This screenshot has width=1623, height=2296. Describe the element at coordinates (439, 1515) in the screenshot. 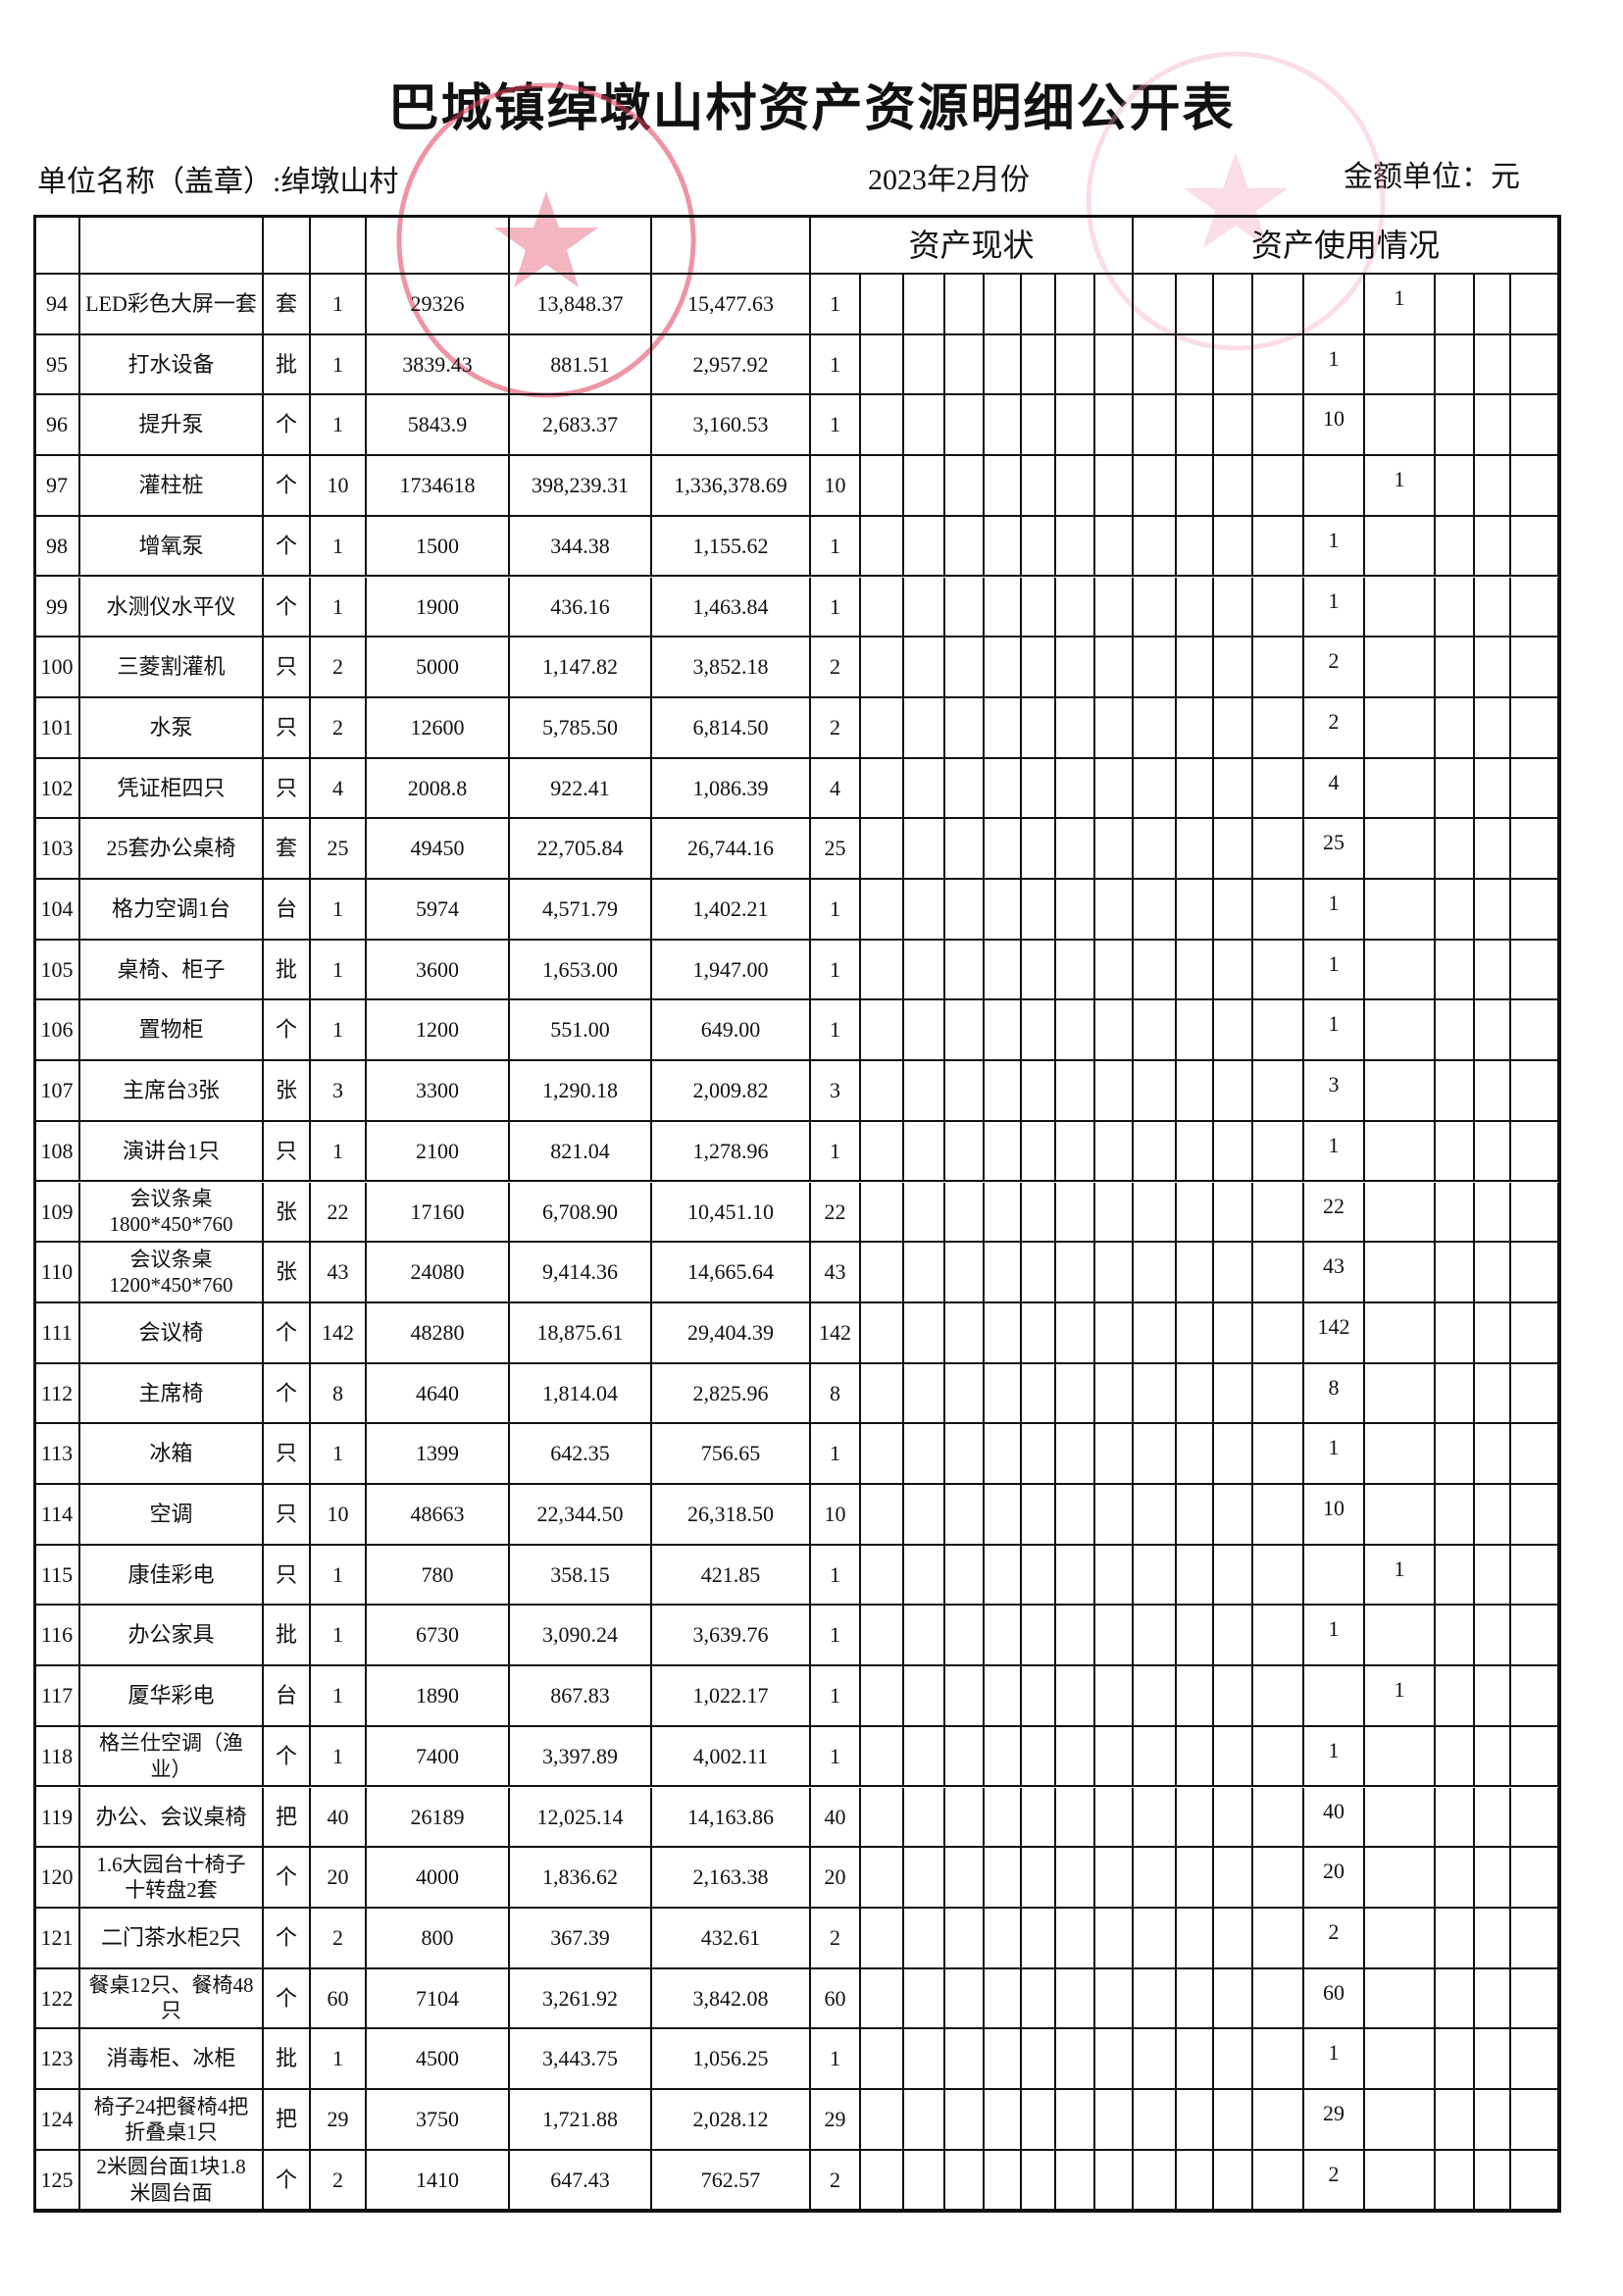

I see `cell-original: 48663` at that location.